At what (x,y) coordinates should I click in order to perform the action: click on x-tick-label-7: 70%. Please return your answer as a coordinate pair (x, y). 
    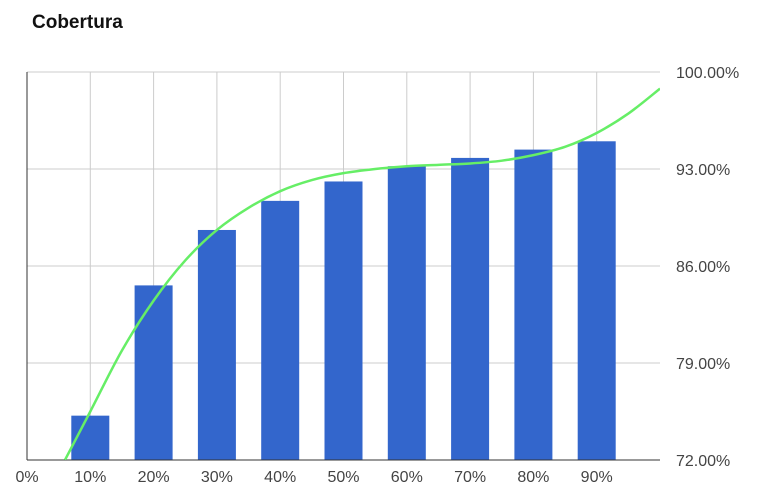
    Looking at the image, I should click on (470, 477).